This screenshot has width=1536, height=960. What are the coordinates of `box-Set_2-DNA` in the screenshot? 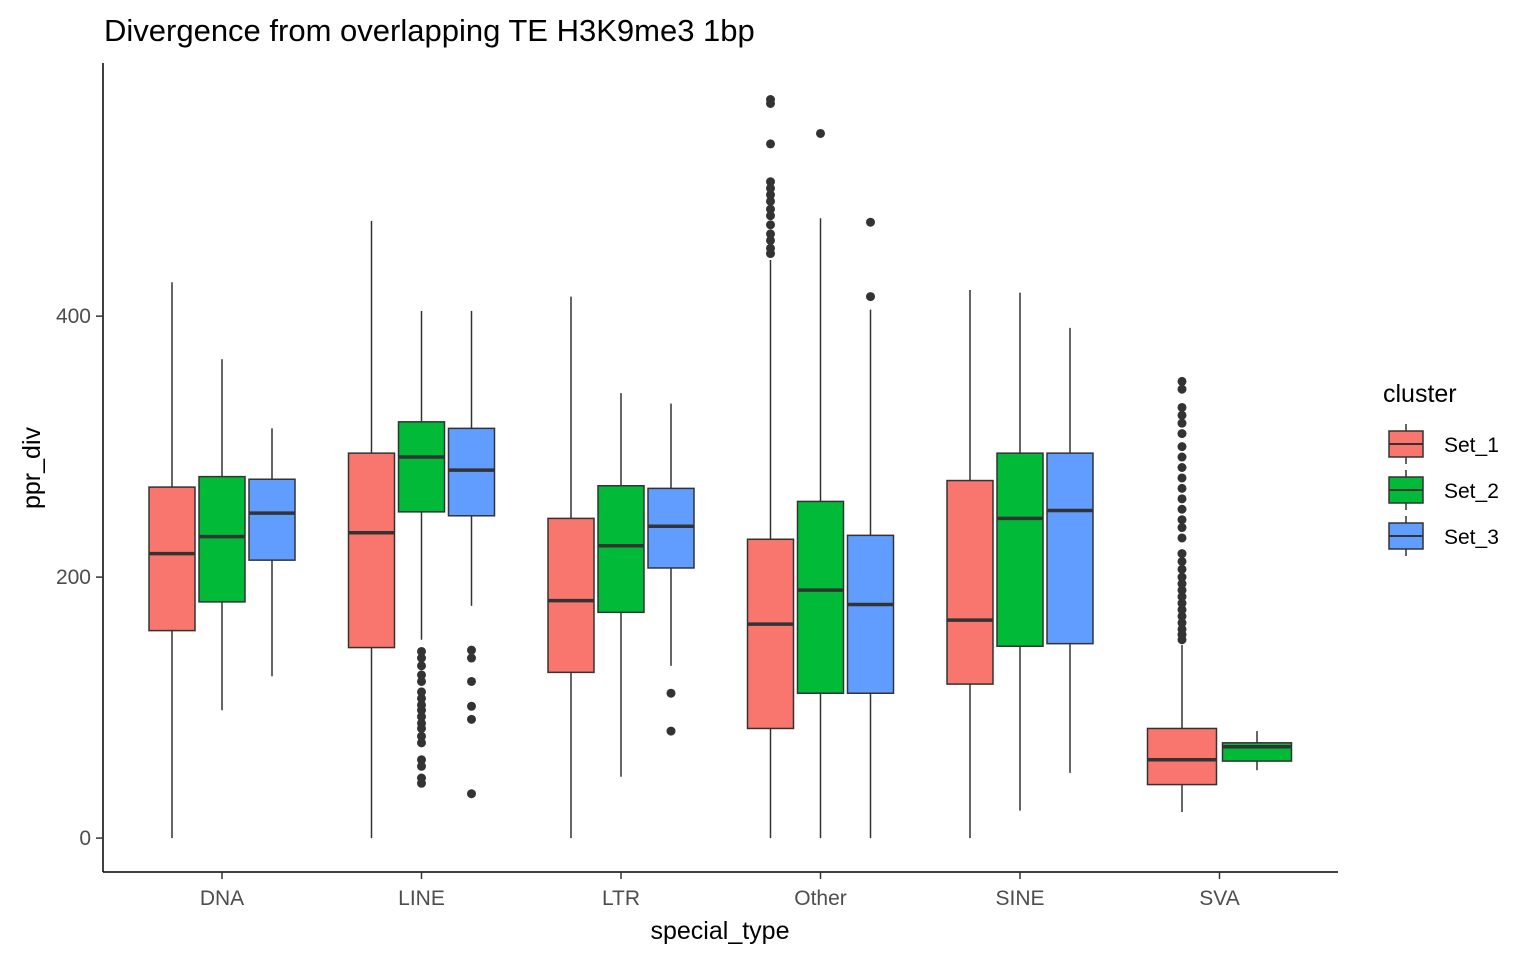 It's located at (222, 535).